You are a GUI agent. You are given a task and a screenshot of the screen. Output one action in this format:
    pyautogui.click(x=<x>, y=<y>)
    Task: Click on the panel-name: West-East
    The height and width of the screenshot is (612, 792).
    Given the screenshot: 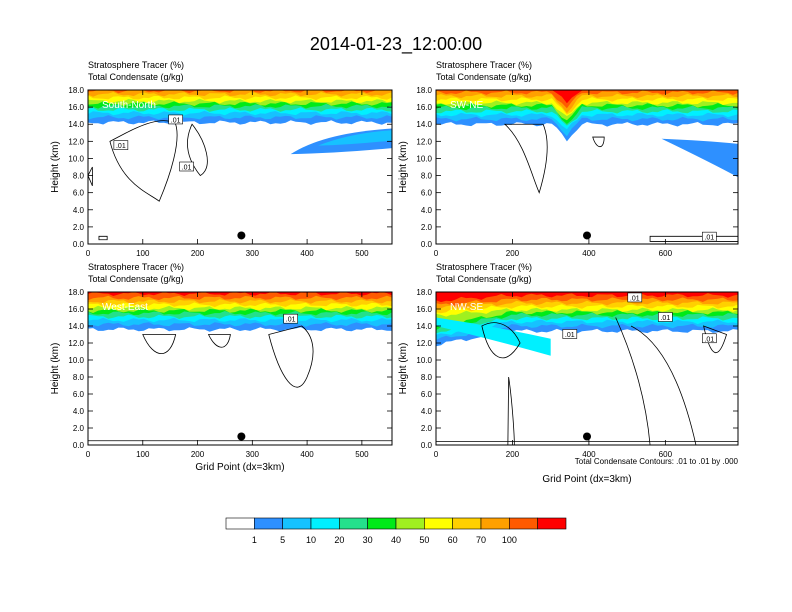 What is the action you would take?
    pyautogui.click(x=125, y=307)
    